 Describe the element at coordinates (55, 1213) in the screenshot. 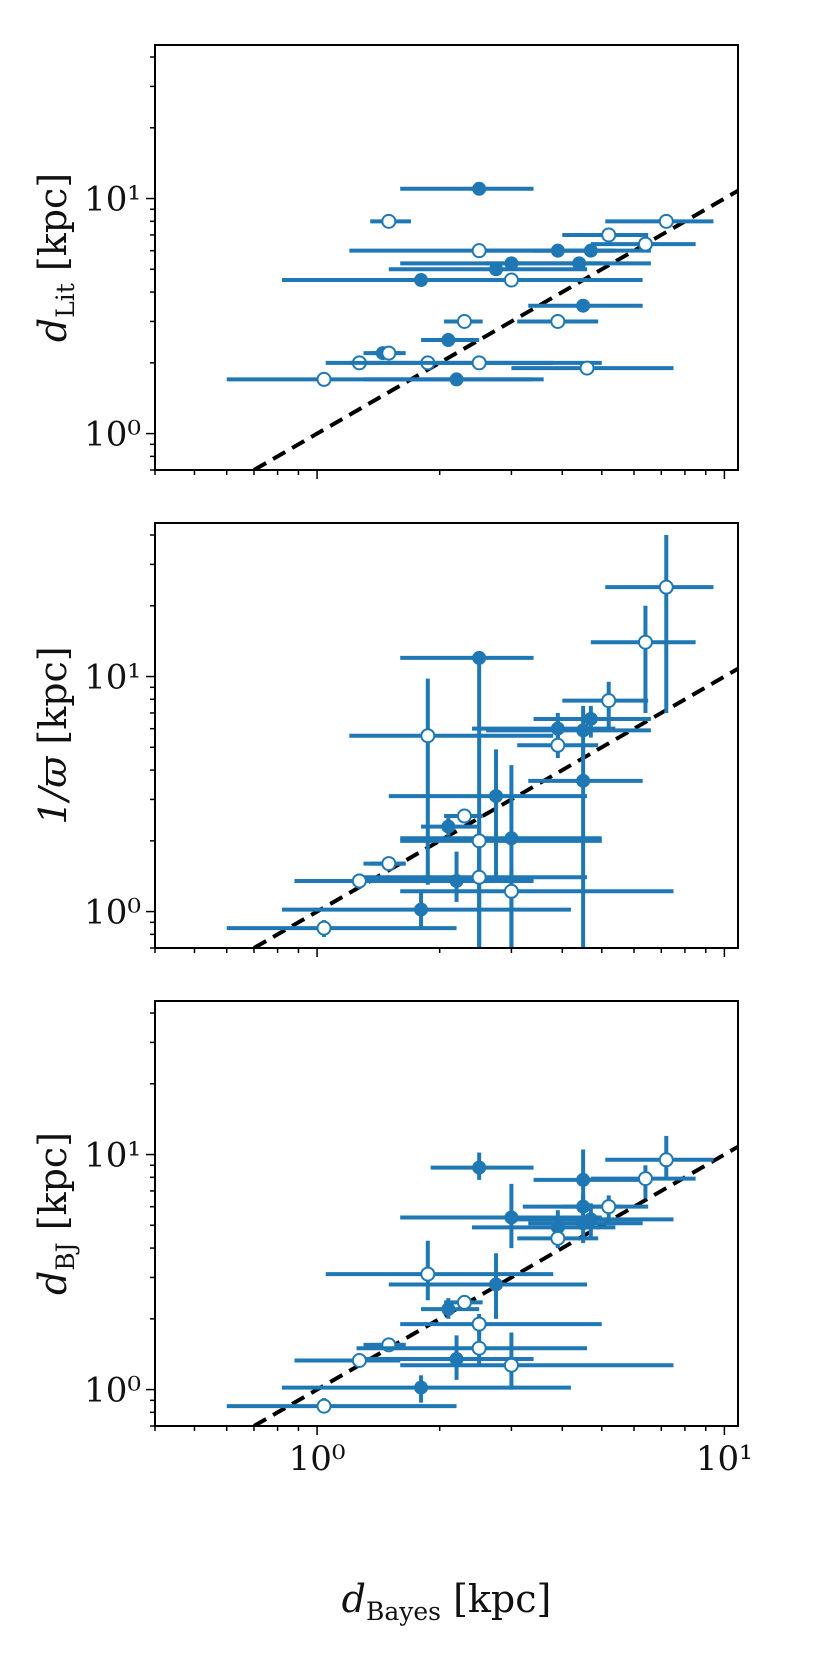

I see `y-axis-label: dBJ [kpc]` at that location.